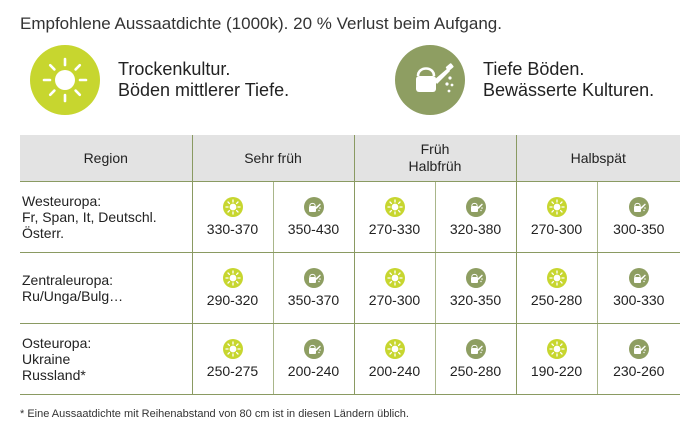  I want to click on value-cell-dry: 190-220, so click(556, 359).